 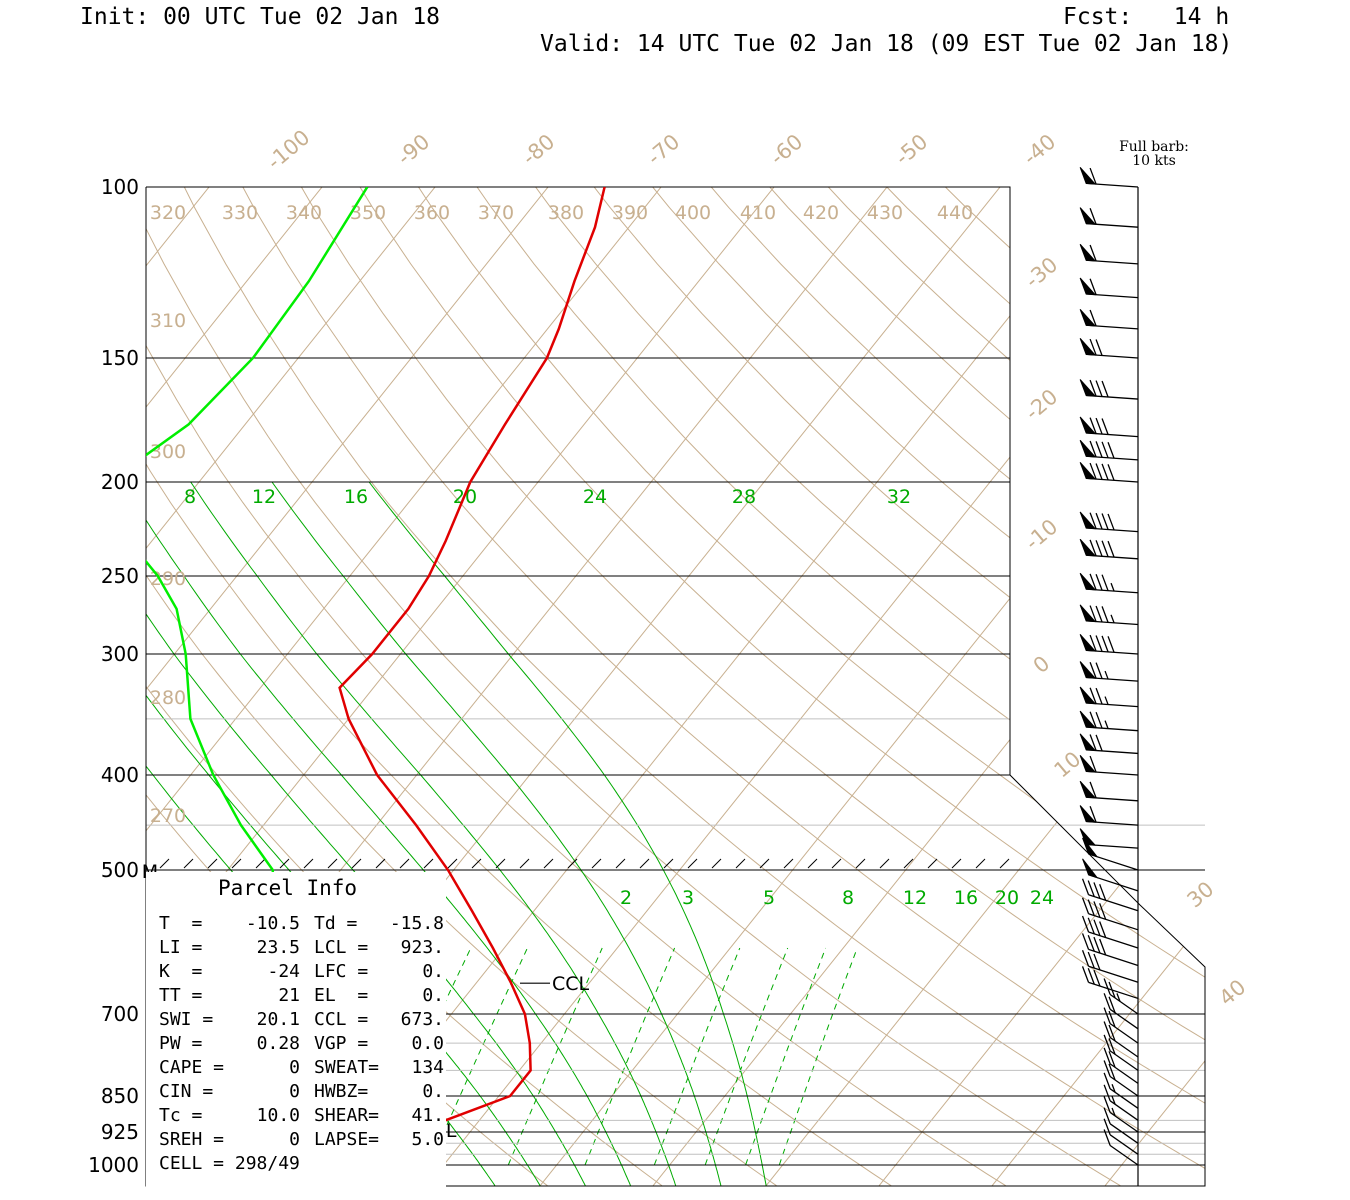 What do you see at coordinates (168, 816) in the screenshot?
I see `dry-adiabat-label: 270` at bounding box center [168, 816].